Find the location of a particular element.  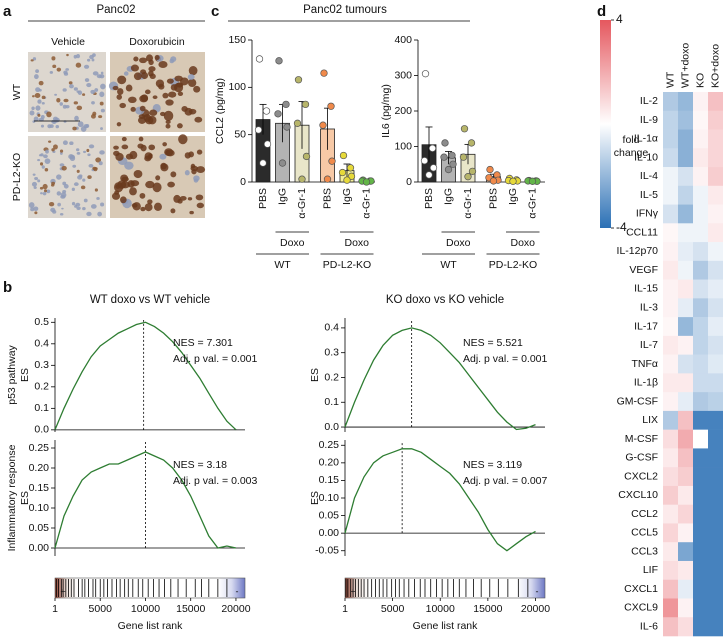

x-tick-label: 15000 is located at coordinates (190, 609).